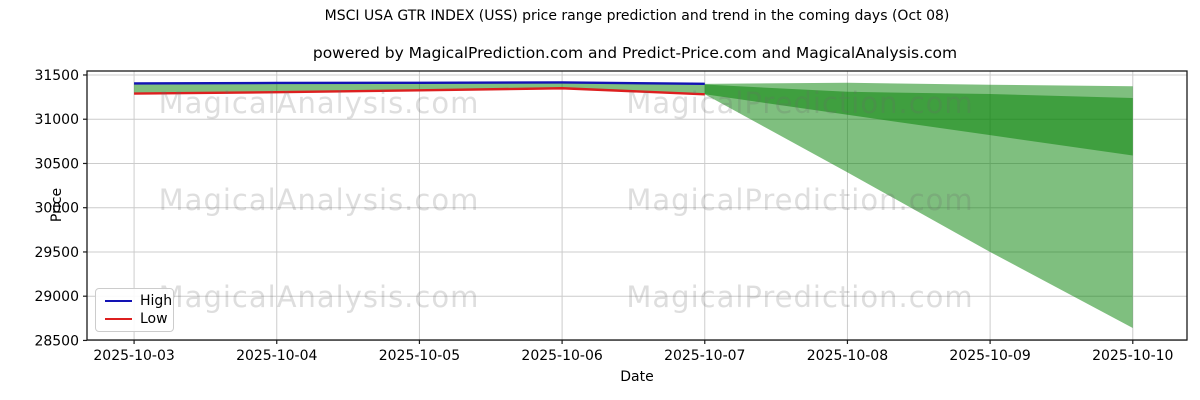 Image resolution: width=1200 pixels, height=400 pixels. What do you see at coordinates (56, 120) in the screenshot?
I see `y-tick-label: 31000` at bounding box center [56, 120].